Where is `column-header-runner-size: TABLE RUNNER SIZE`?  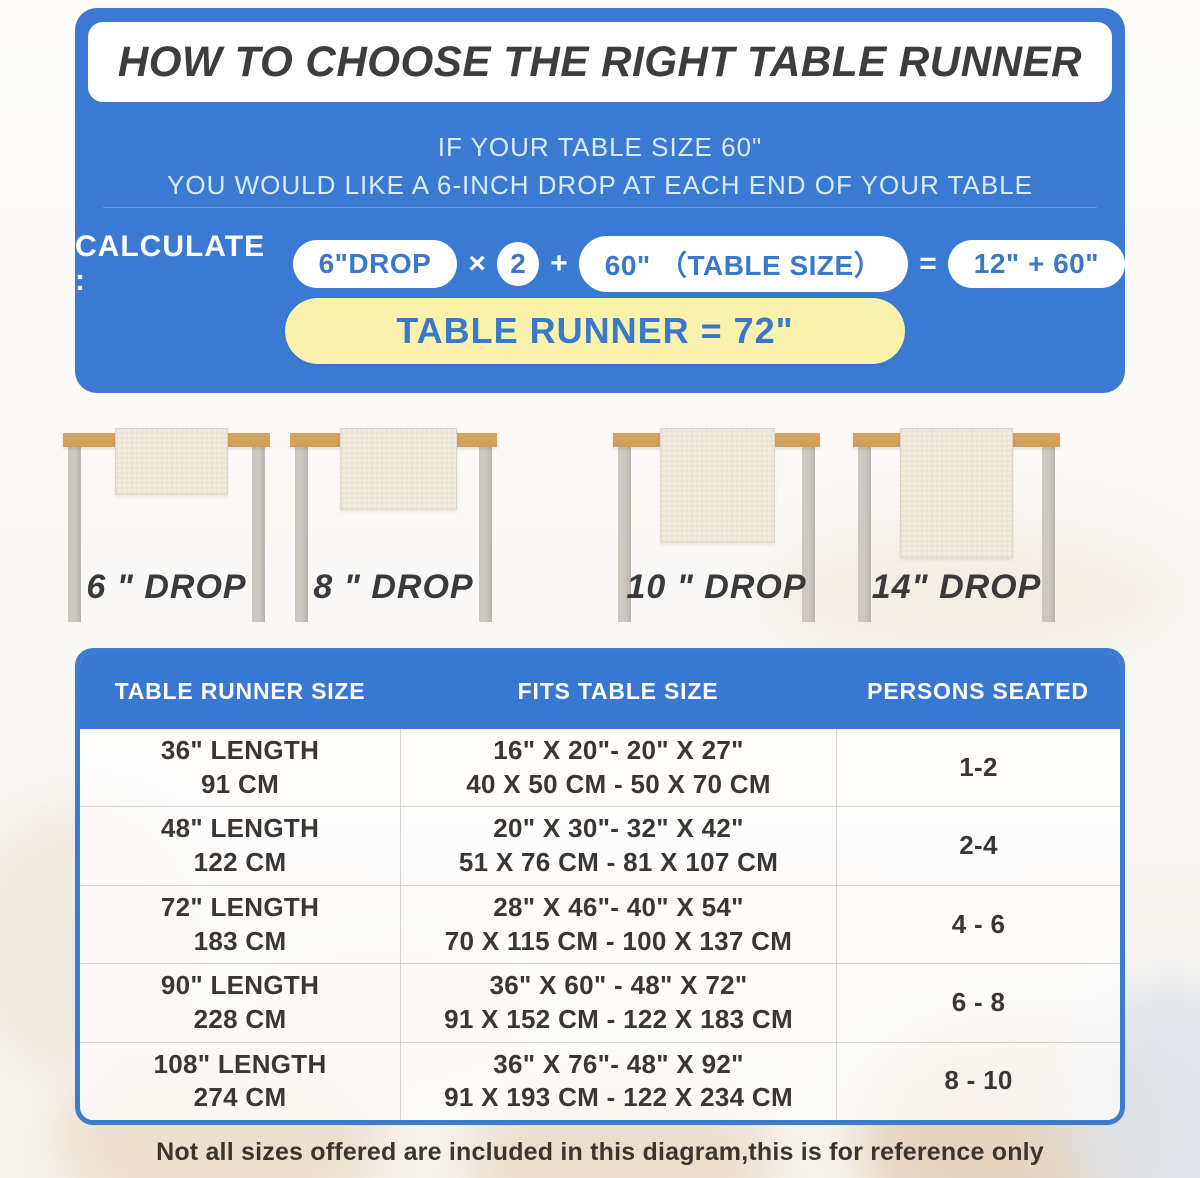
column-header-runner-size: TABLE RUNNER SIZE is located at coordinates (240, 690).